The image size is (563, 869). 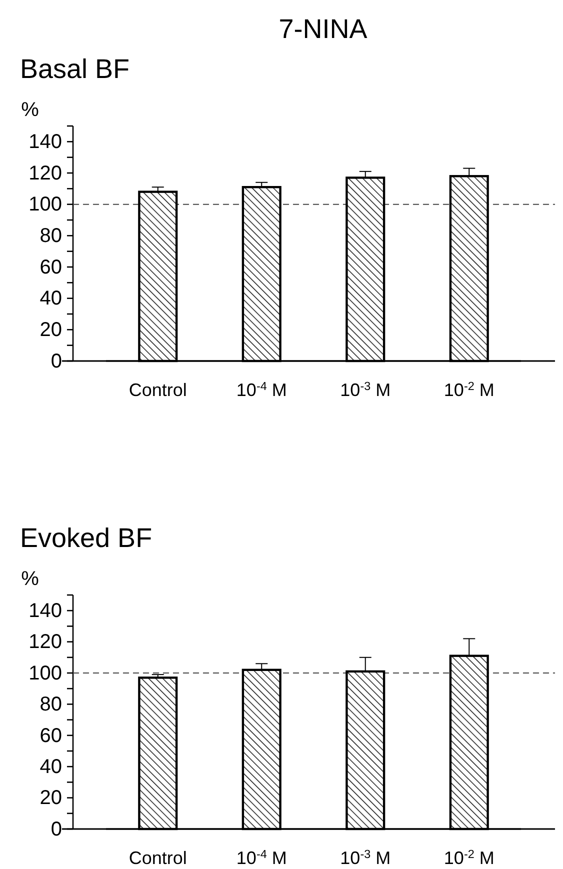 What do you see at coordinates (86, 538) in the screenshot?
I see `chart-title: Evoked BF` at bounding box center [86, 538].